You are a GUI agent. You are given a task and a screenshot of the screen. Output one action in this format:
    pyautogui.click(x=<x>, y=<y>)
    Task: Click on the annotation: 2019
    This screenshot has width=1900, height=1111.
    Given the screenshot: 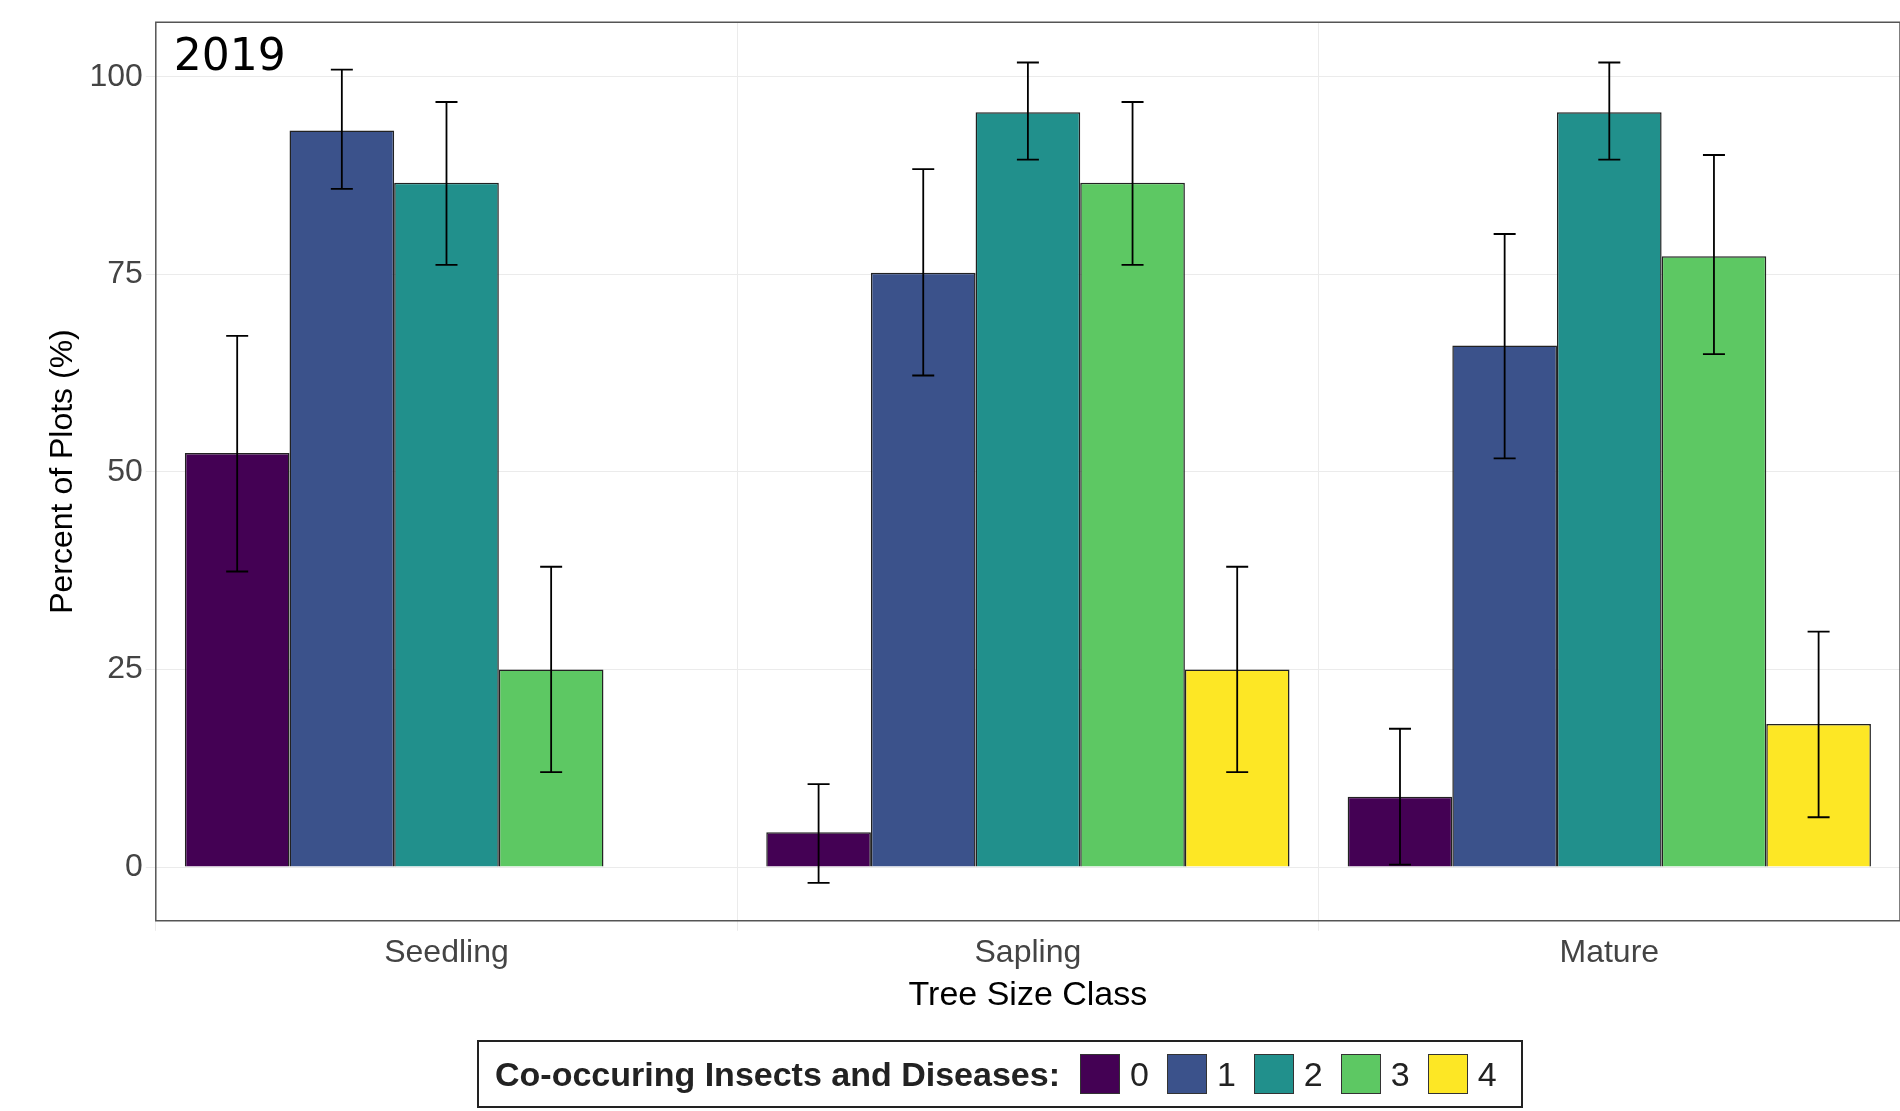 What is the action you would take?
    pyautogui.click(x=229, y=54)
    